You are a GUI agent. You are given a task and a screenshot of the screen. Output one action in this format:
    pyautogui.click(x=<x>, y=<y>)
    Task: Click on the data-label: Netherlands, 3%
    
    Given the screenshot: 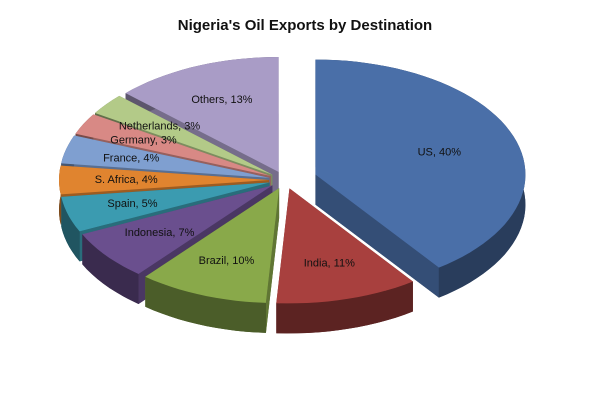 What is the action you would take?
    pyautogui.click(x=160, y=127)
    